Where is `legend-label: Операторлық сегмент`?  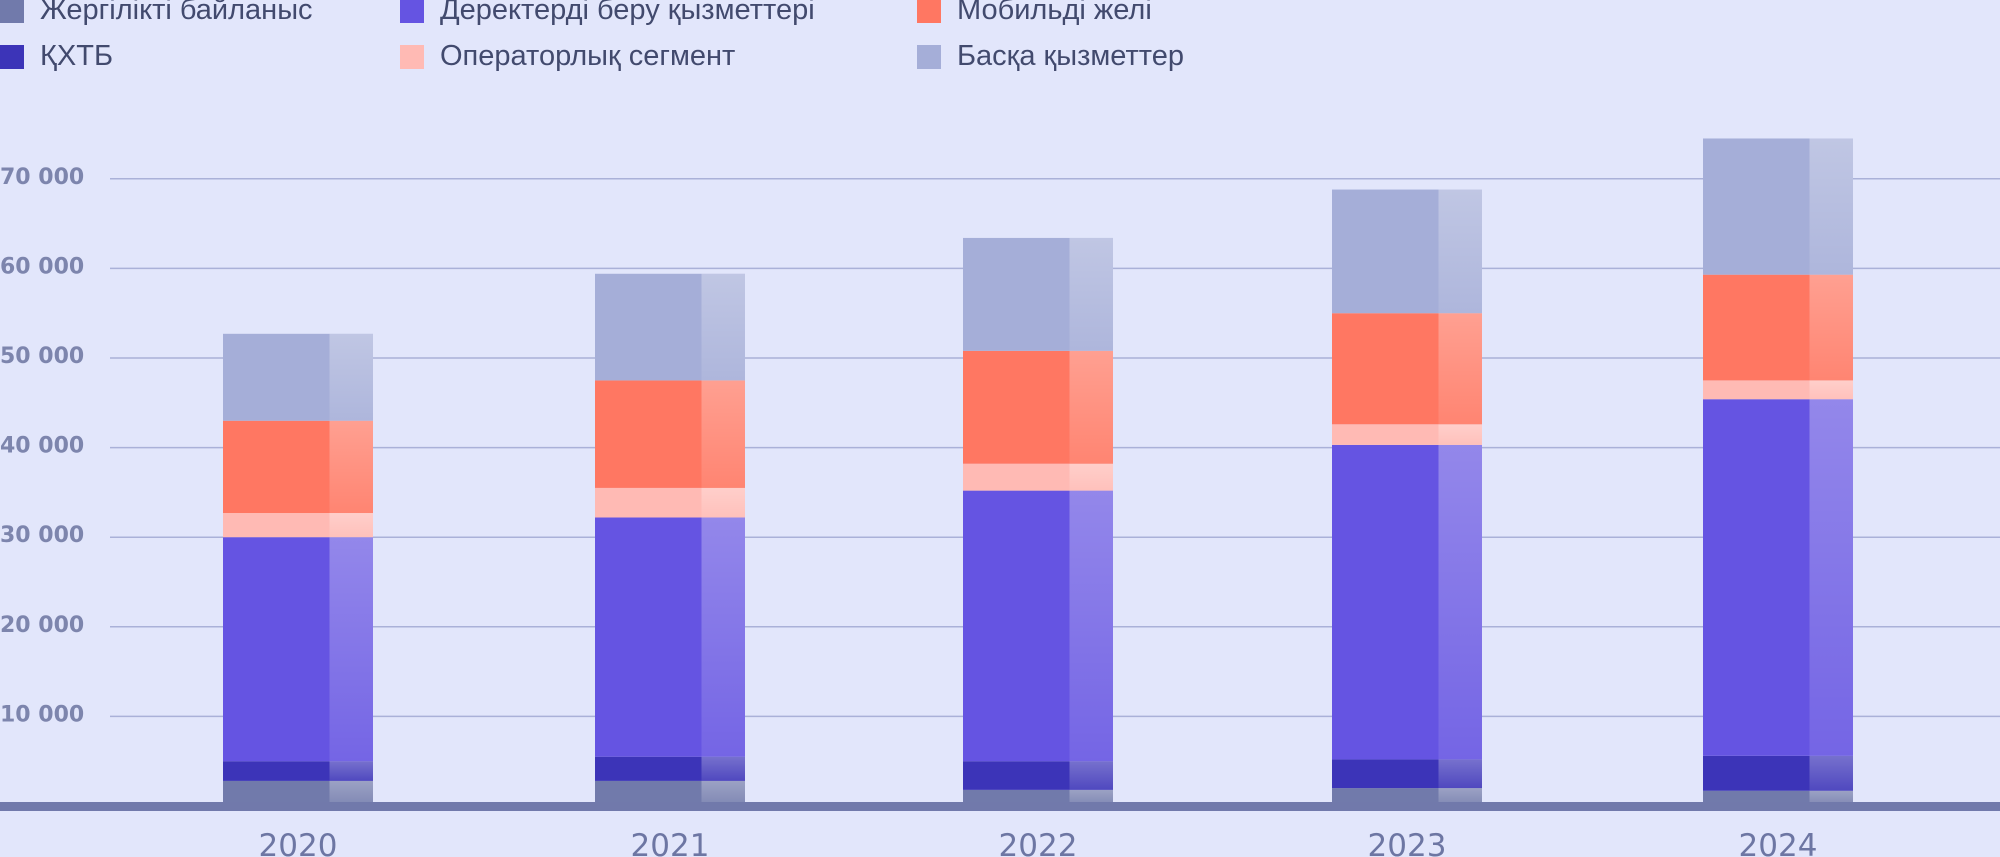
legend-label: Операторлық сегмент is located at coordinates (588, 56).